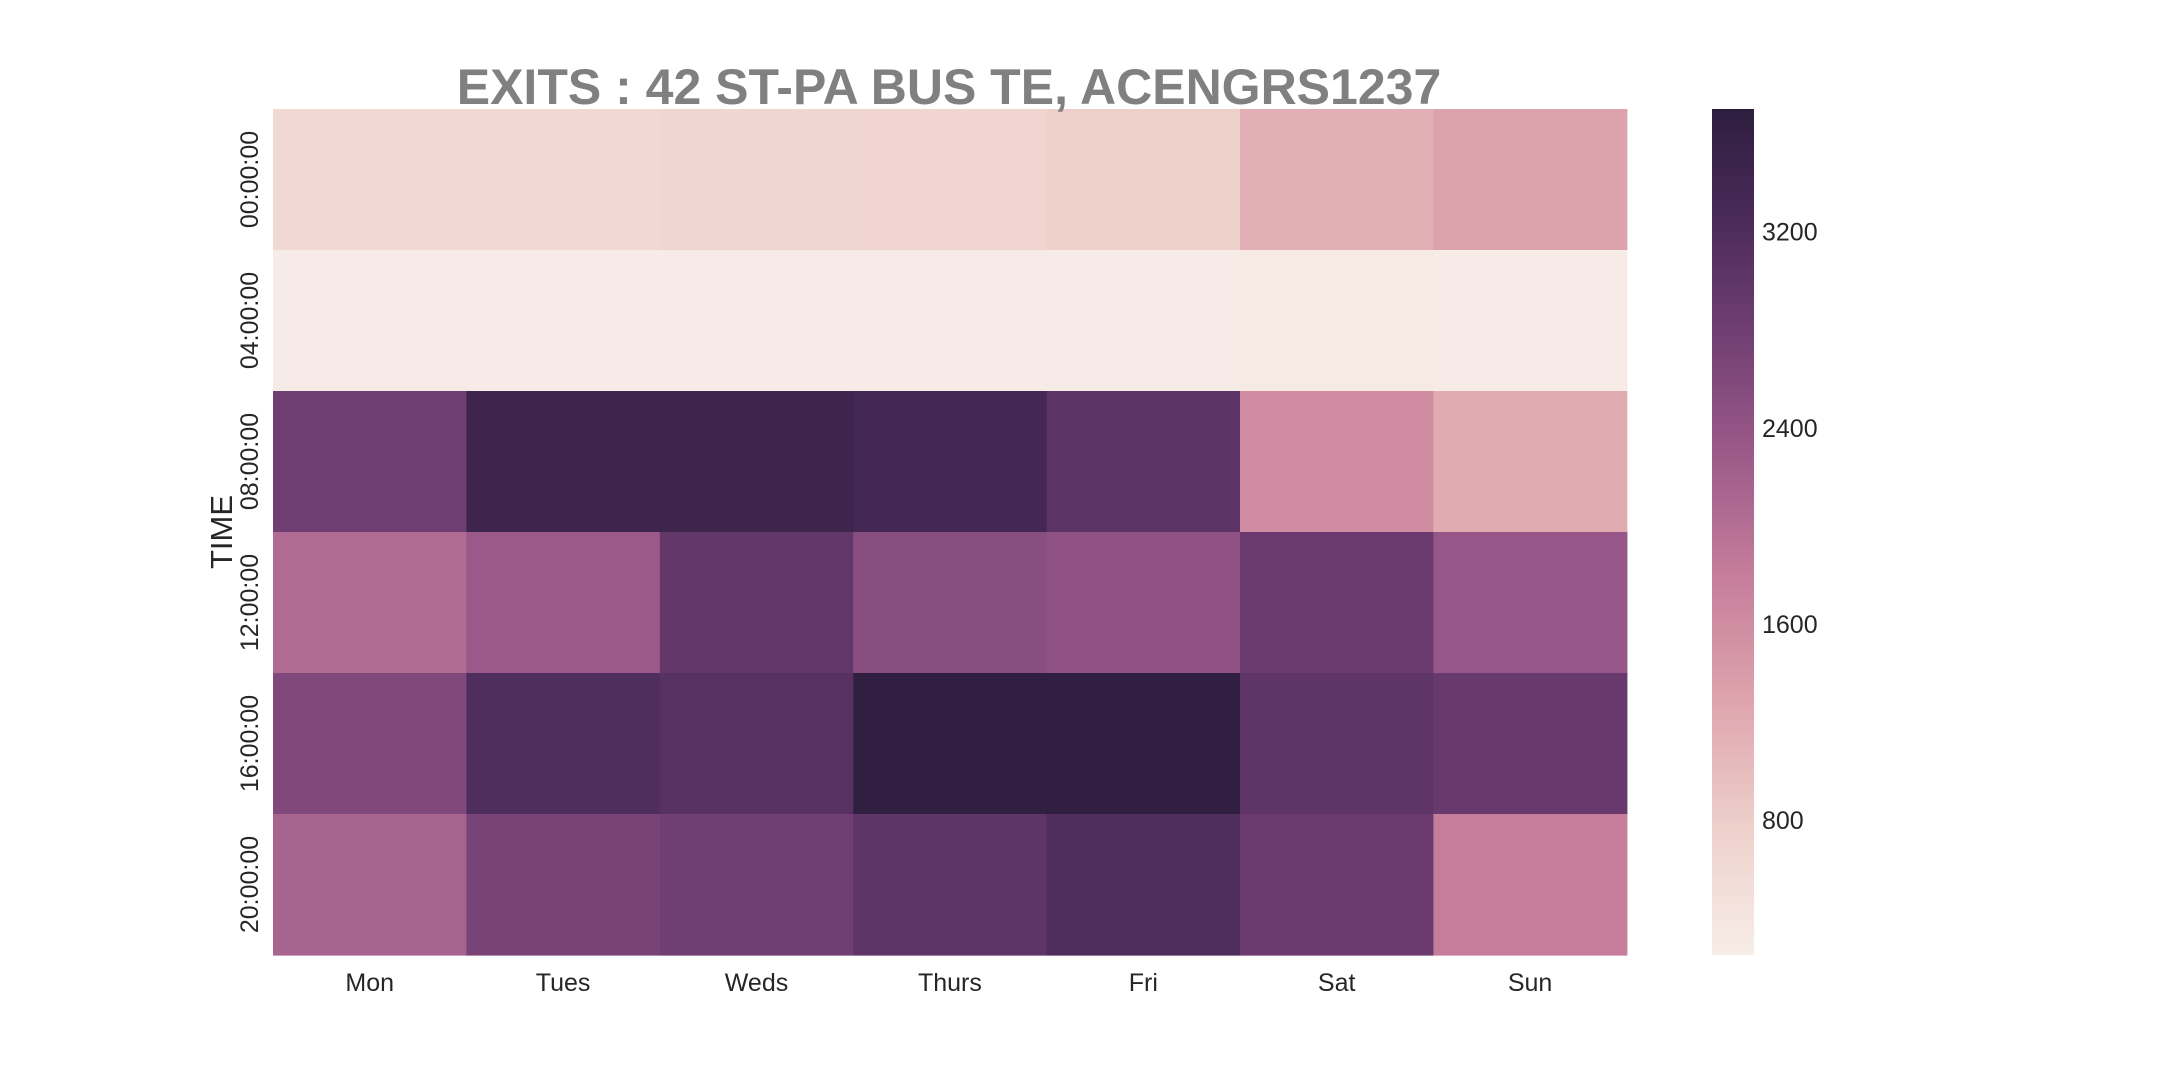 This screenshot has width=2160, height=1080. Describe the element at coordinates (1530, 983) in the screenshot. I see `x-tick-label: Sun` at that location.